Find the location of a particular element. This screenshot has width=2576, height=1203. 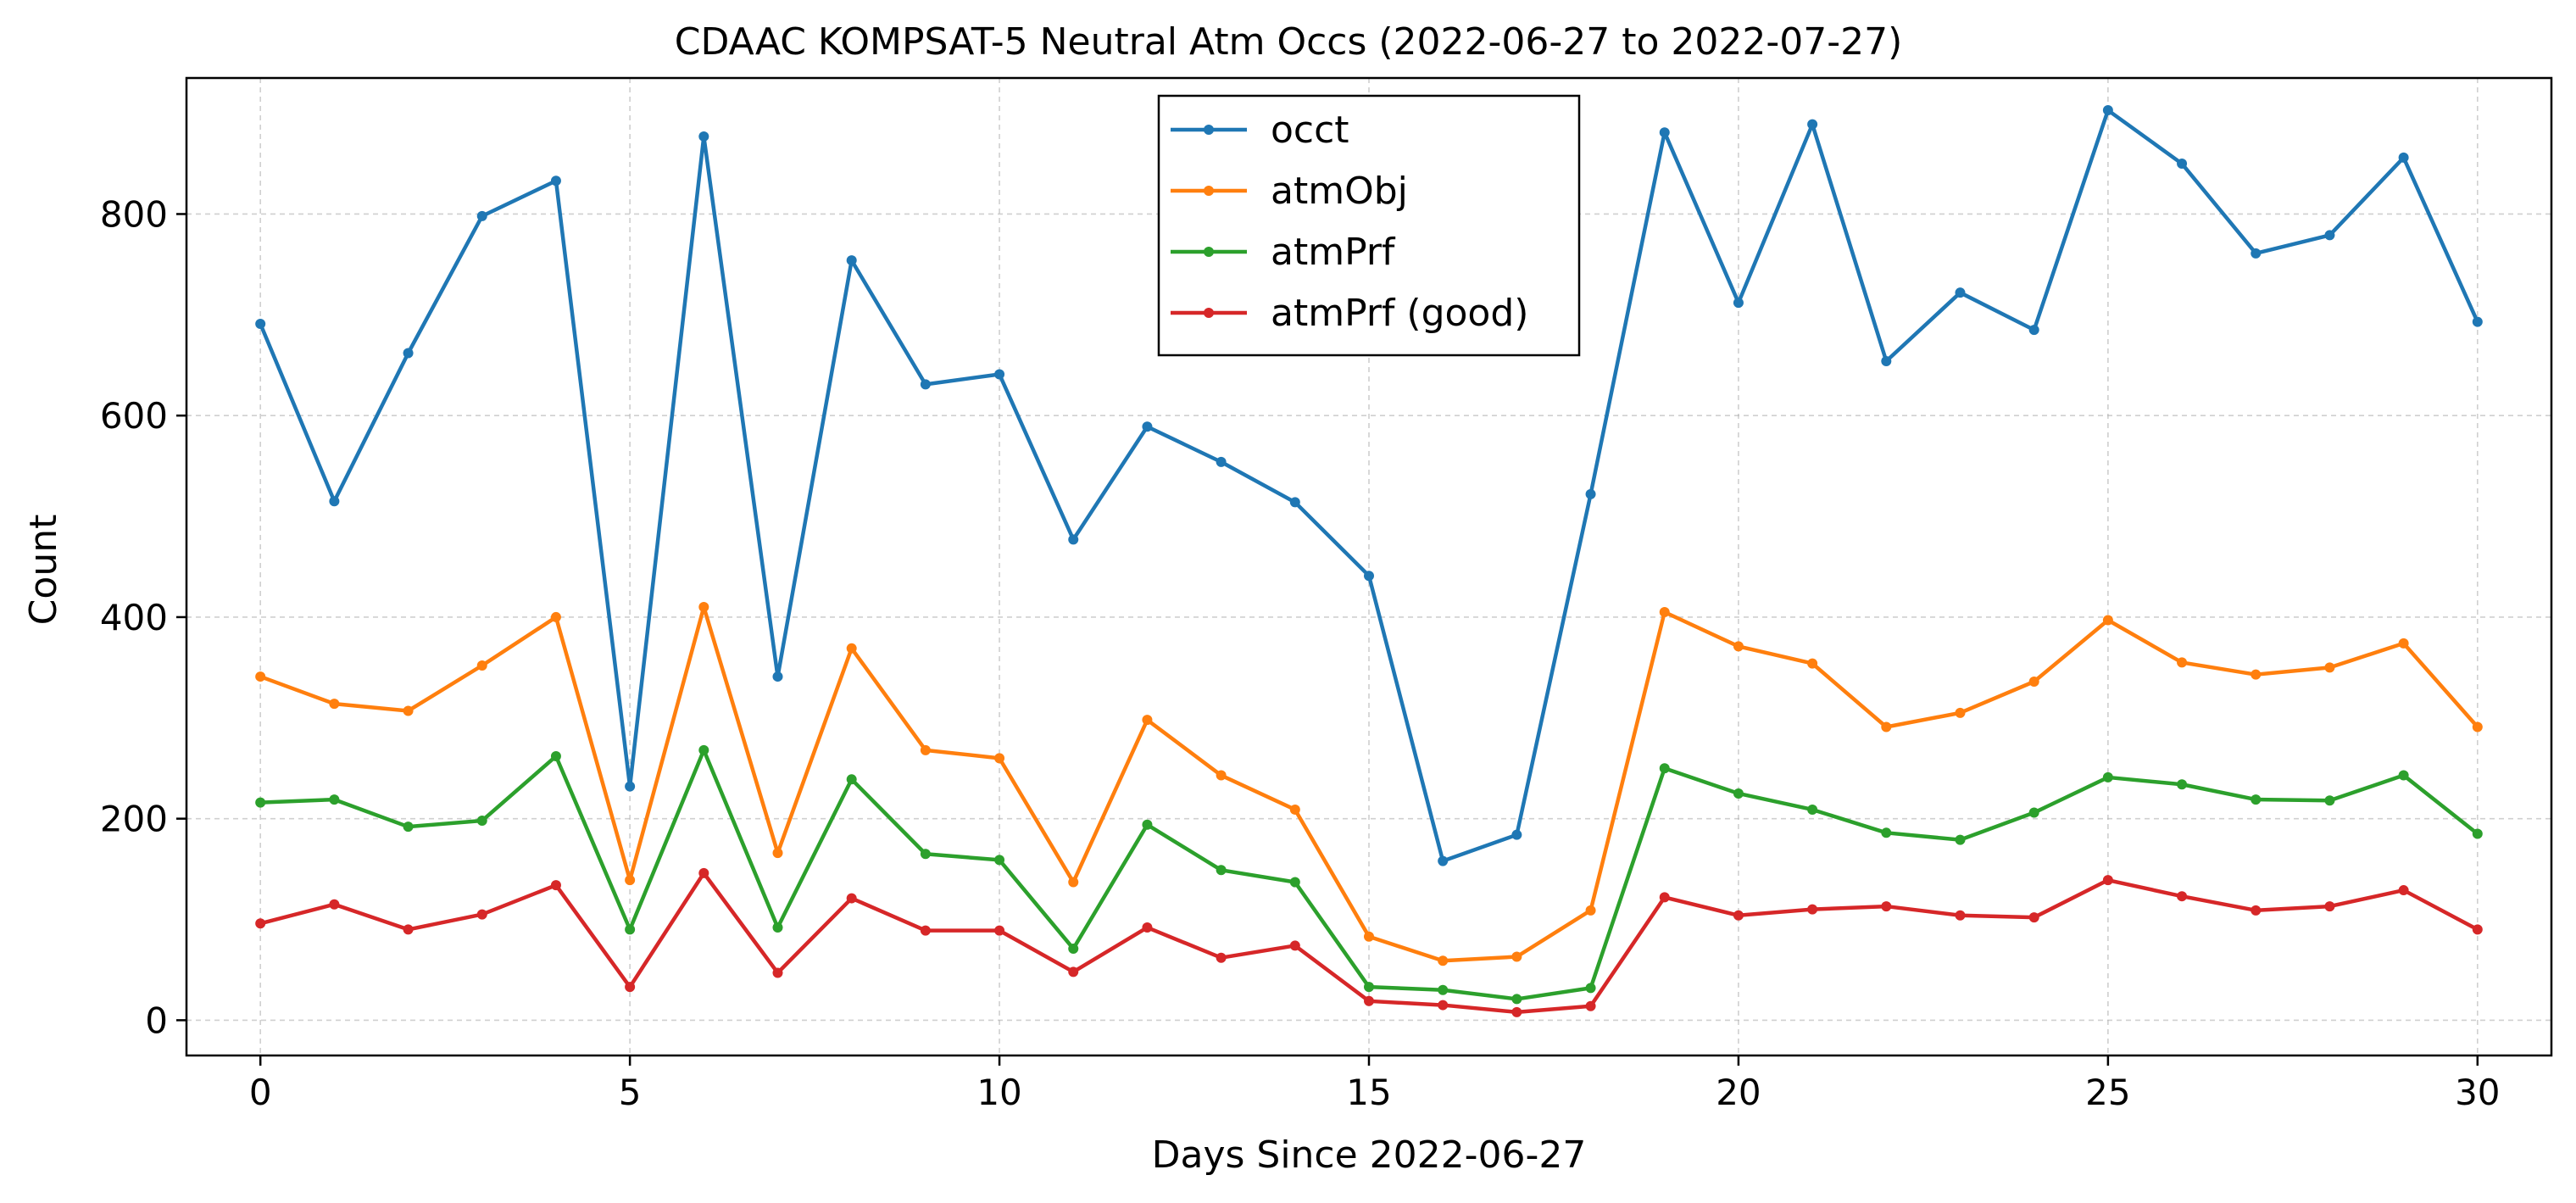

x-tick-label: 0 is located at coordinates (260, 1092).